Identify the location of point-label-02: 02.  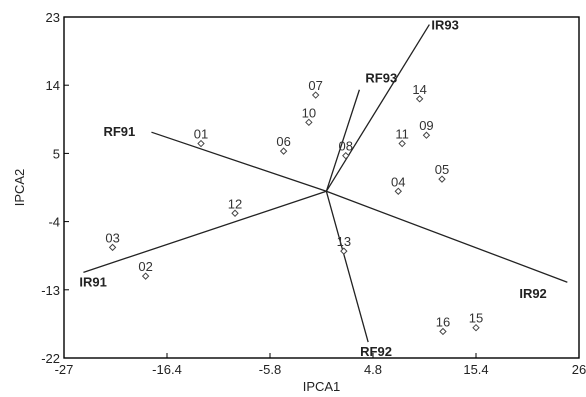
(145, 266).